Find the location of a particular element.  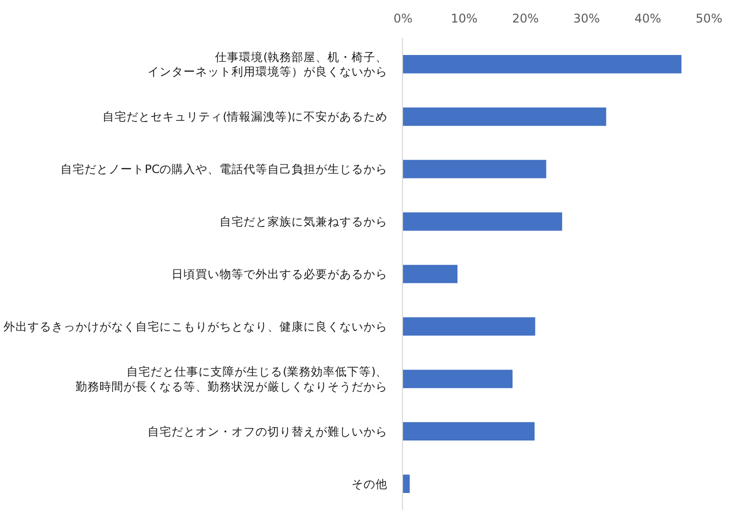

x-tick-label: 0% is located at coordinates (403, 19).